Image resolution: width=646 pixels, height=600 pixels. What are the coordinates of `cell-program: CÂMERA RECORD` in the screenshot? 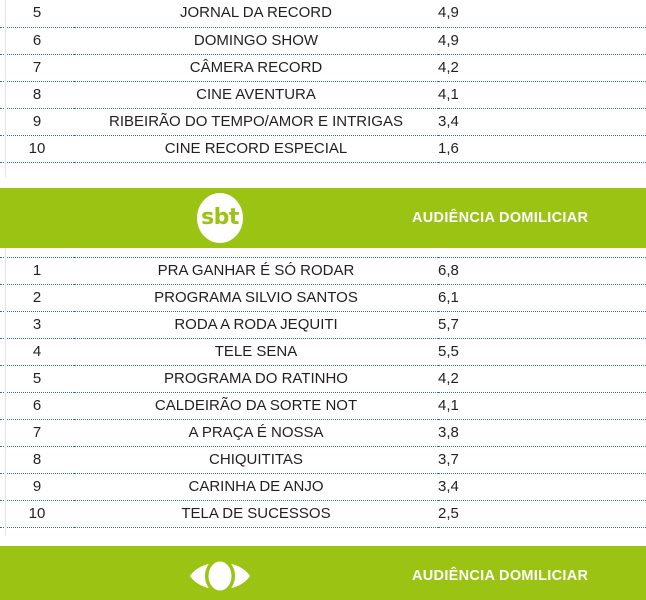 It's located at (256, 68).